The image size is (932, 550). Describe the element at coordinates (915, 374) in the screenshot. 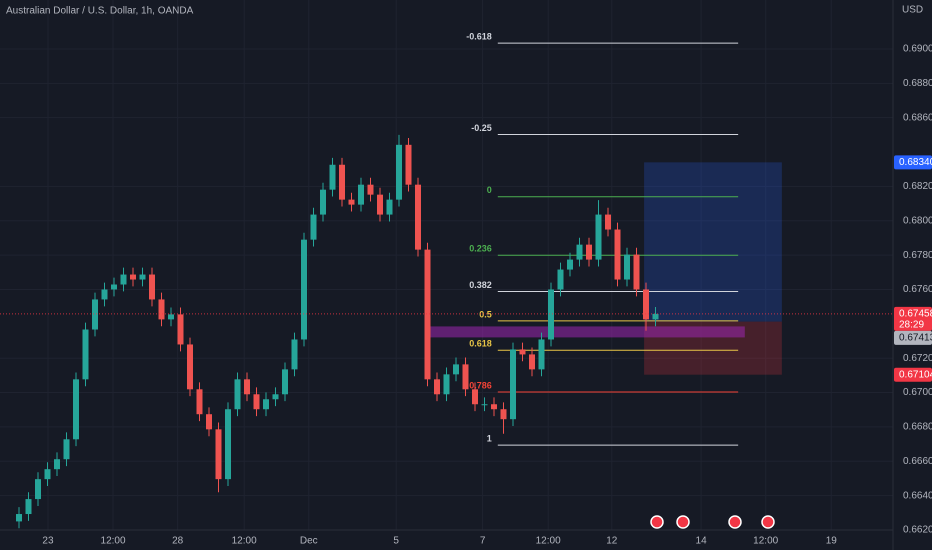

I see `price-badge-label: 0.67104` at that location.